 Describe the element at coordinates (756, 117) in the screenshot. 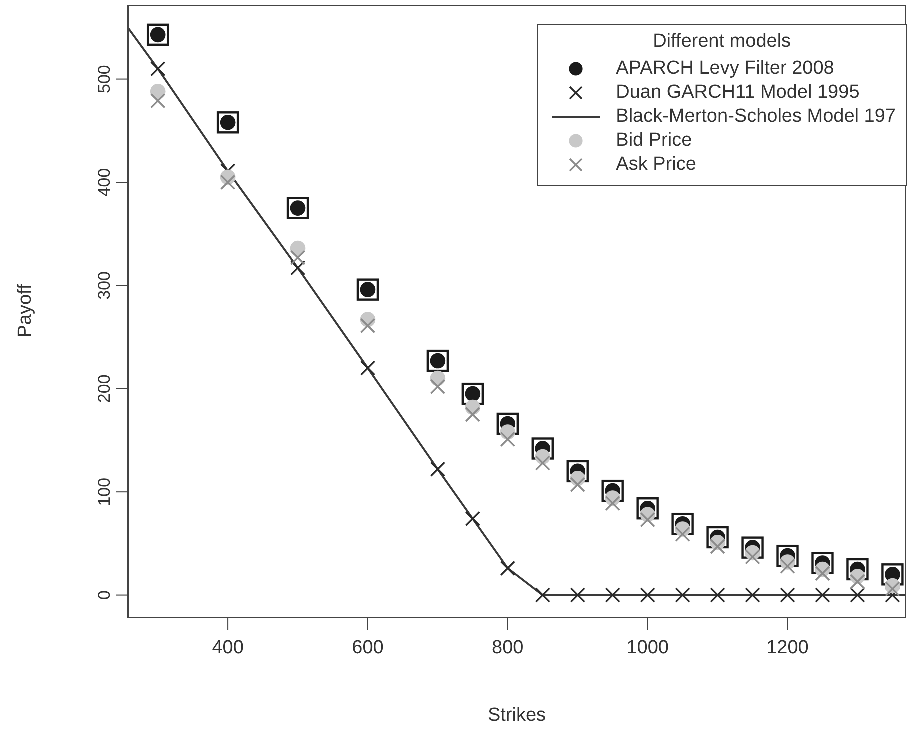

I see `legend-label: Black-Merton-Scholes Model 197` at that location.